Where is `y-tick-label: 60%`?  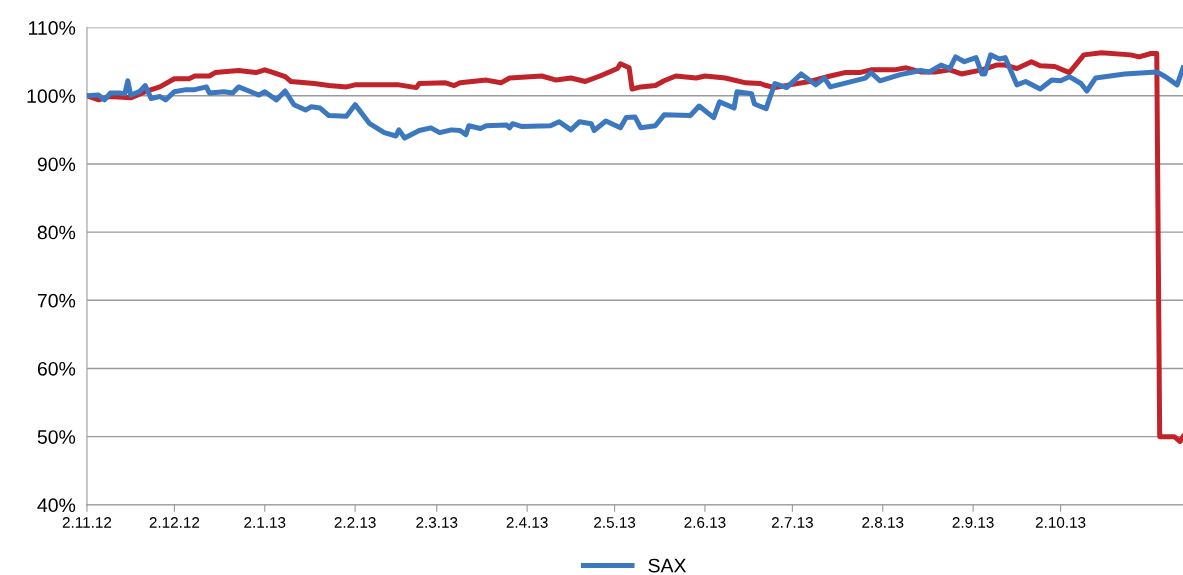 y-tick-label: 60% is located at coordinates (56, 368).